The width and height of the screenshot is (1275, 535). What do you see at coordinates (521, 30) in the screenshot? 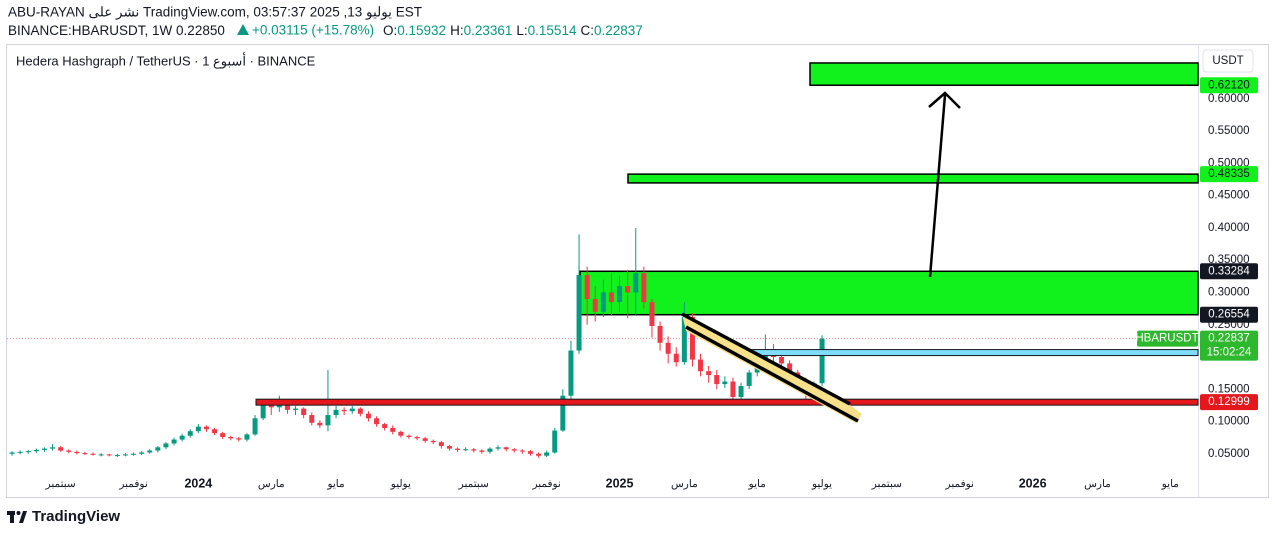
I see `ohlc-label: L:` at bounding box center [521, 30].